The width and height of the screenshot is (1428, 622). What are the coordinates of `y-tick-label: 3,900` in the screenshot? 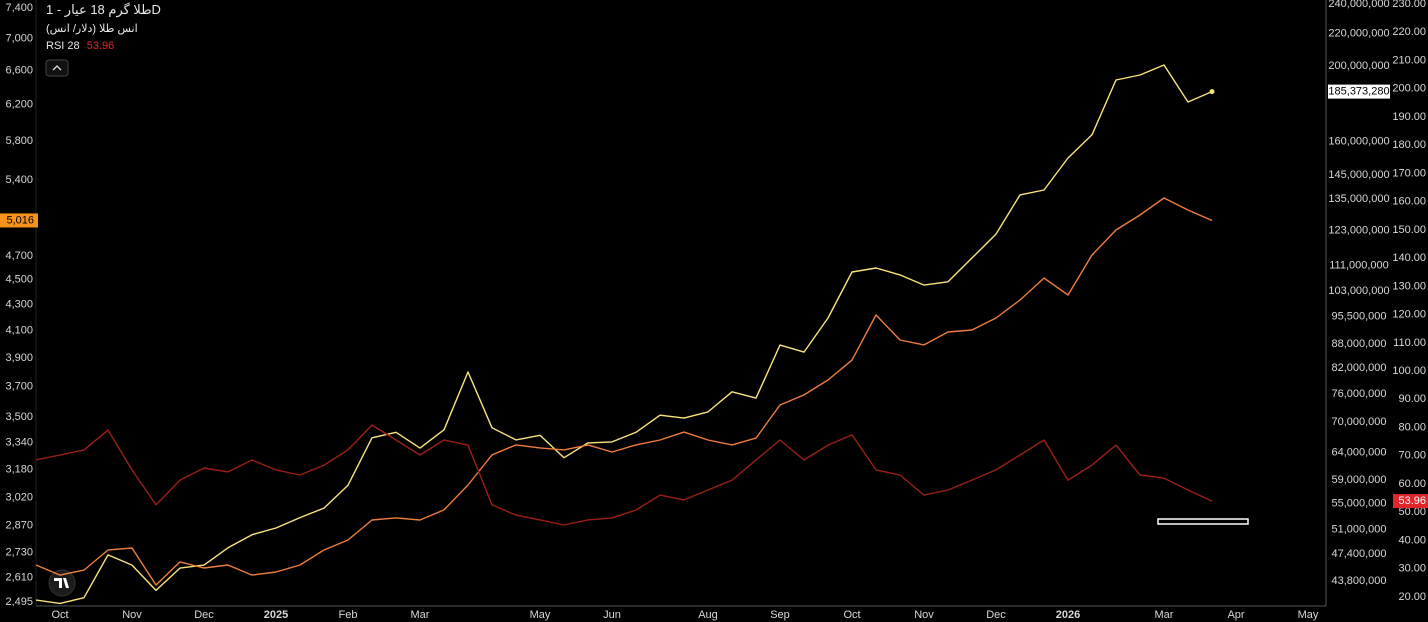 It's located at (19, 358).